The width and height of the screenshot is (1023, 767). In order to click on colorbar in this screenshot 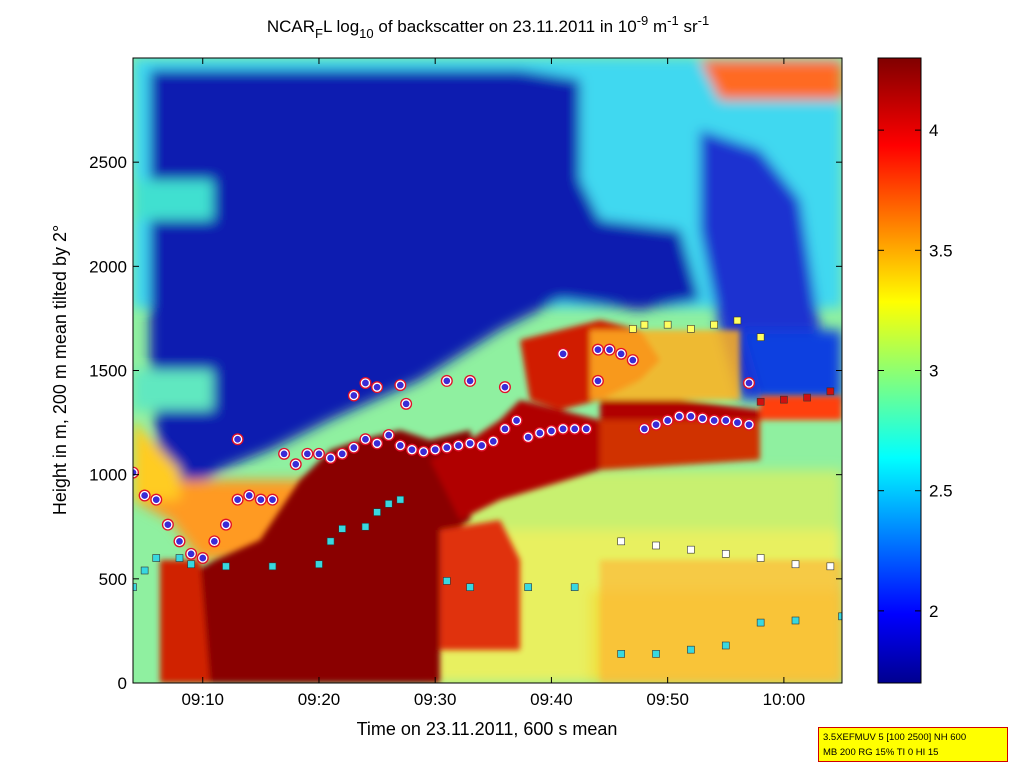, I will do `click(899, 370)`.